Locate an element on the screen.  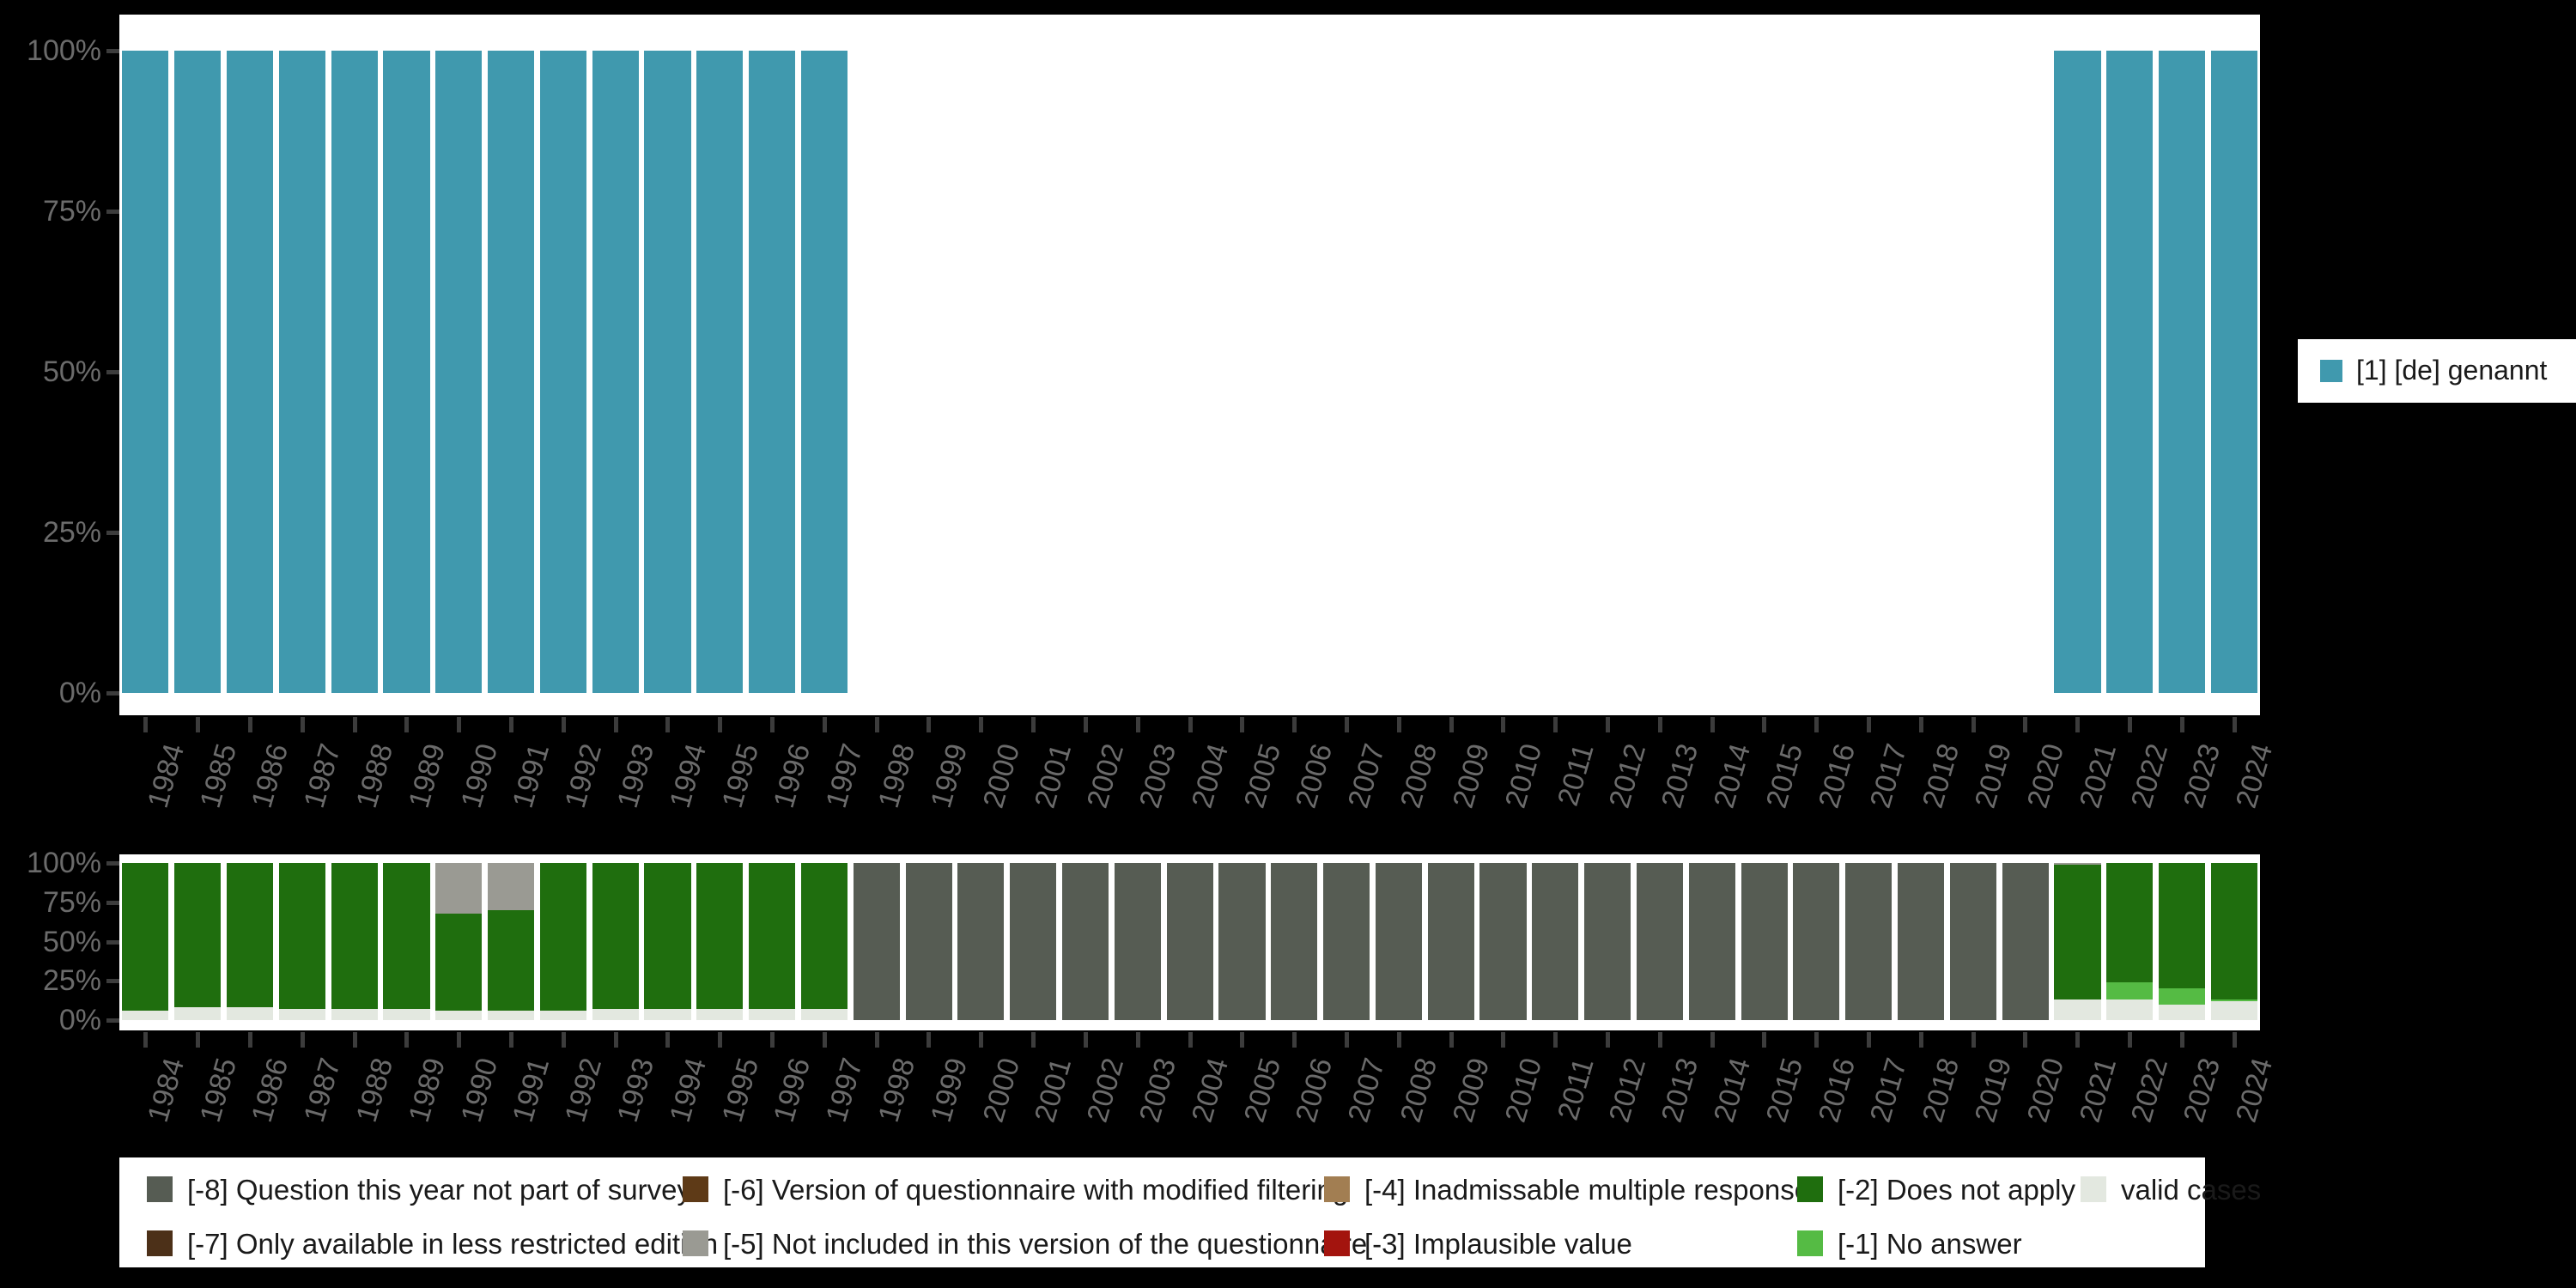
bar-group-2010 is located at coordinates (1503, 372).